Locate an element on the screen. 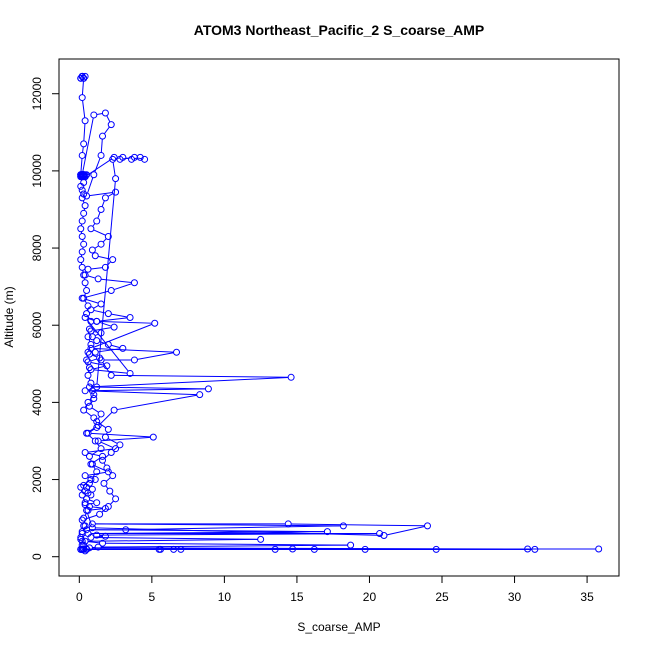  y-tick-label: 0 is located at coordinates (37, 556).